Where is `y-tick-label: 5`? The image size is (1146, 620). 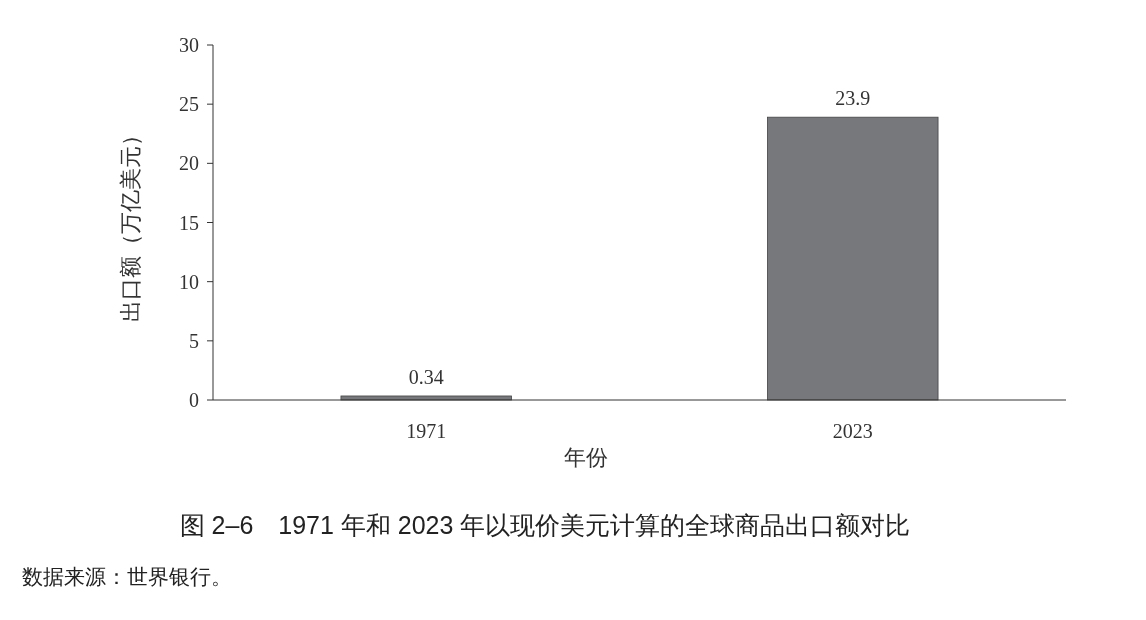 y-tick-label: 5 is located at coordinates (194, 340).